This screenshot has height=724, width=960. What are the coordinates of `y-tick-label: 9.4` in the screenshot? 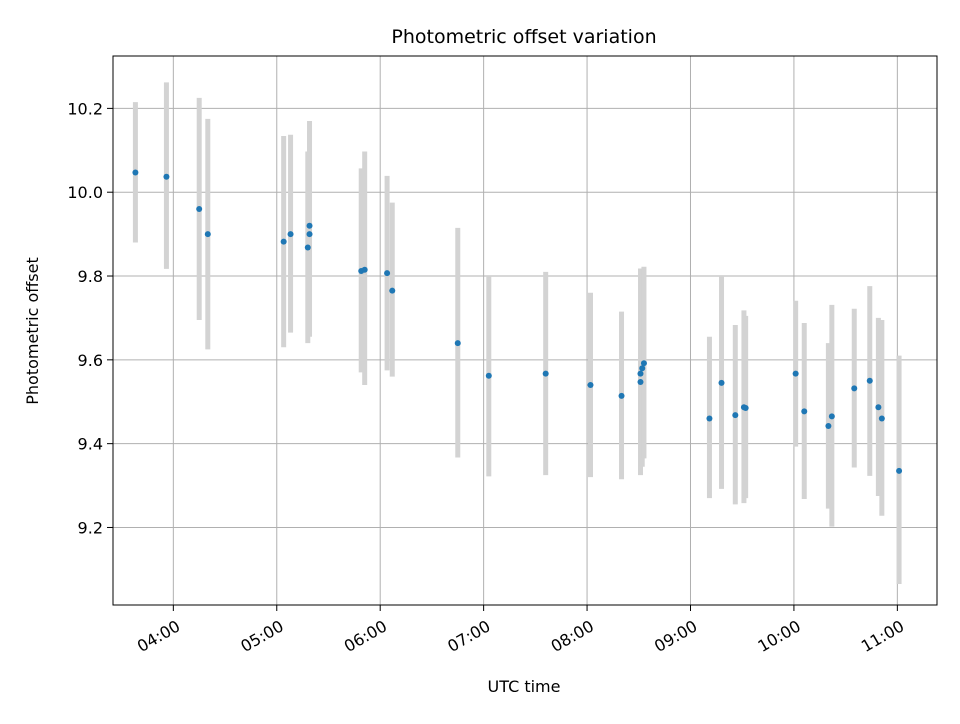 It's located at (90, 444).